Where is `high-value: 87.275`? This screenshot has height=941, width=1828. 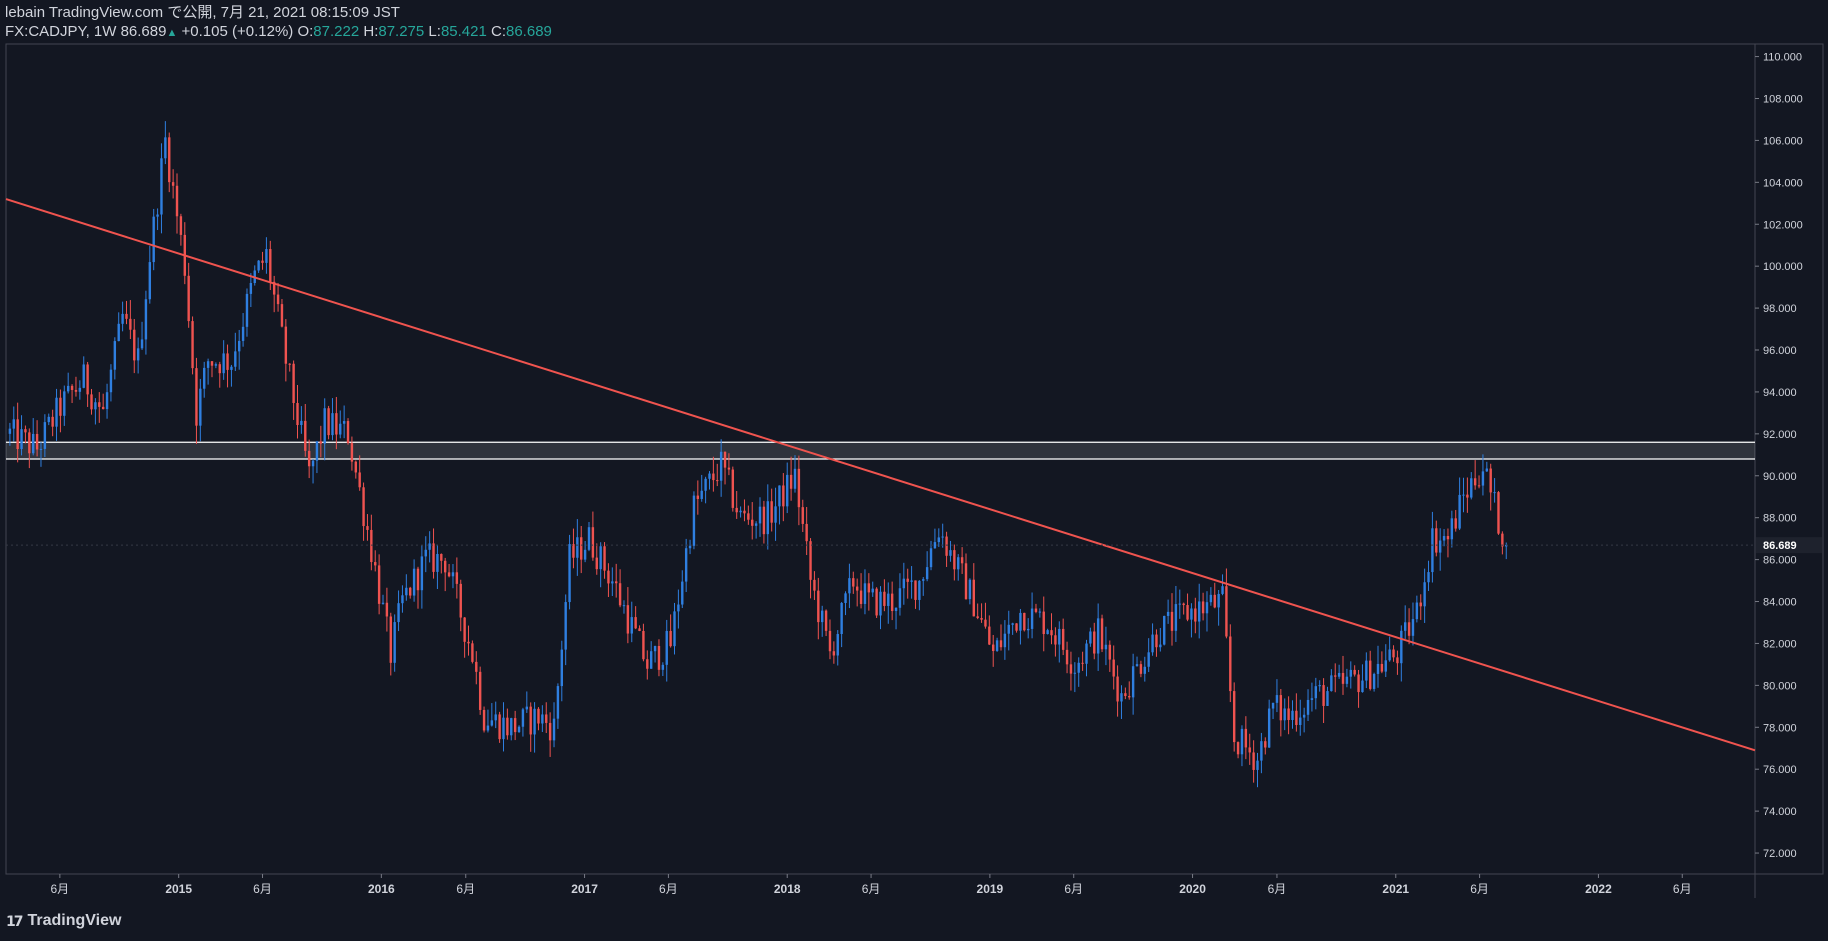
high-value: 87.275 is located at coordinates (401, 31).